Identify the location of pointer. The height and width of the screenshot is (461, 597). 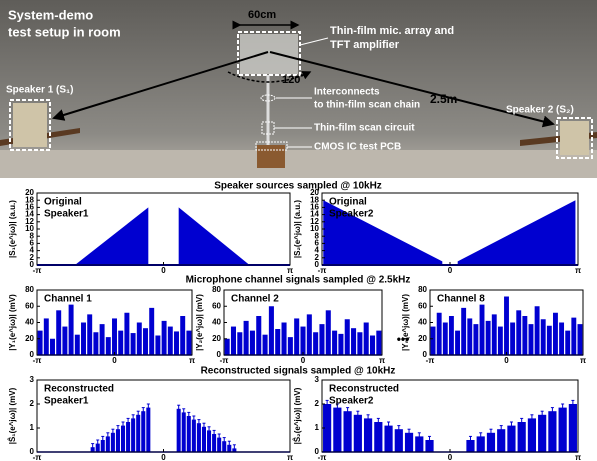
(314, 41).